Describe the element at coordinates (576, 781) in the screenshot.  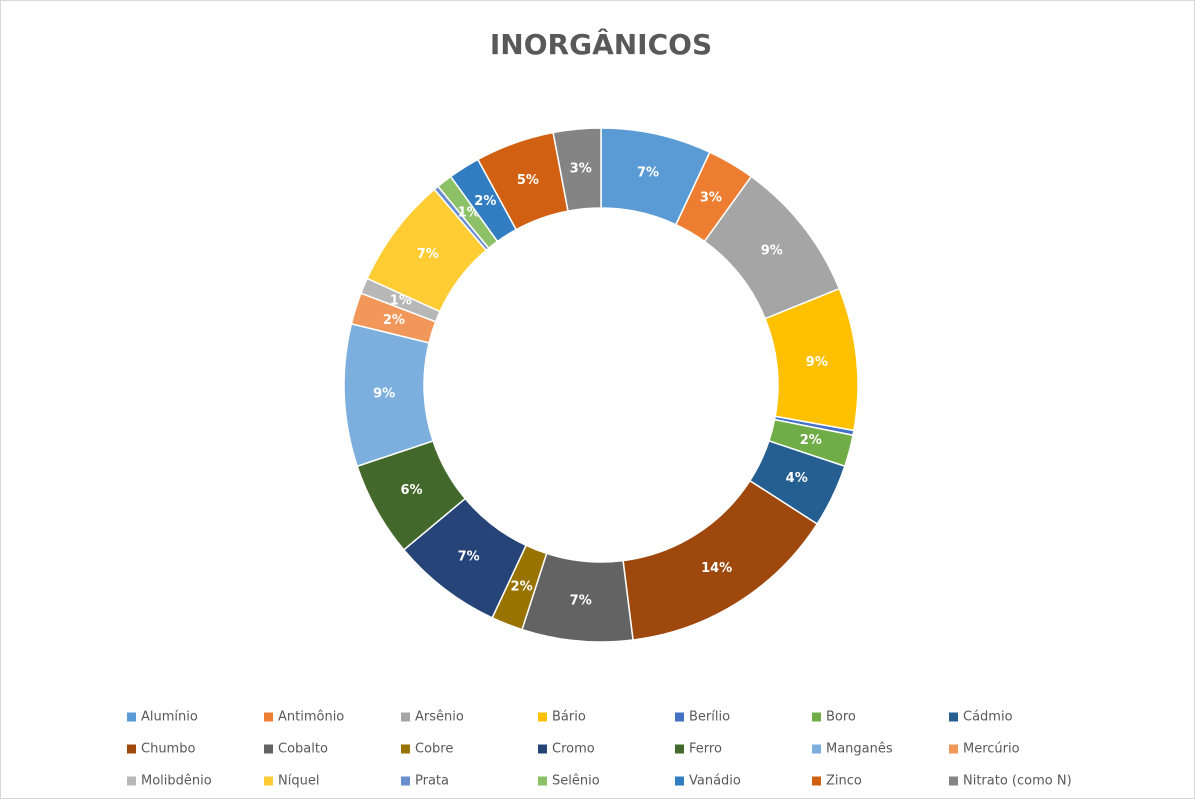
I see `legend-label: Selênio` at that location.